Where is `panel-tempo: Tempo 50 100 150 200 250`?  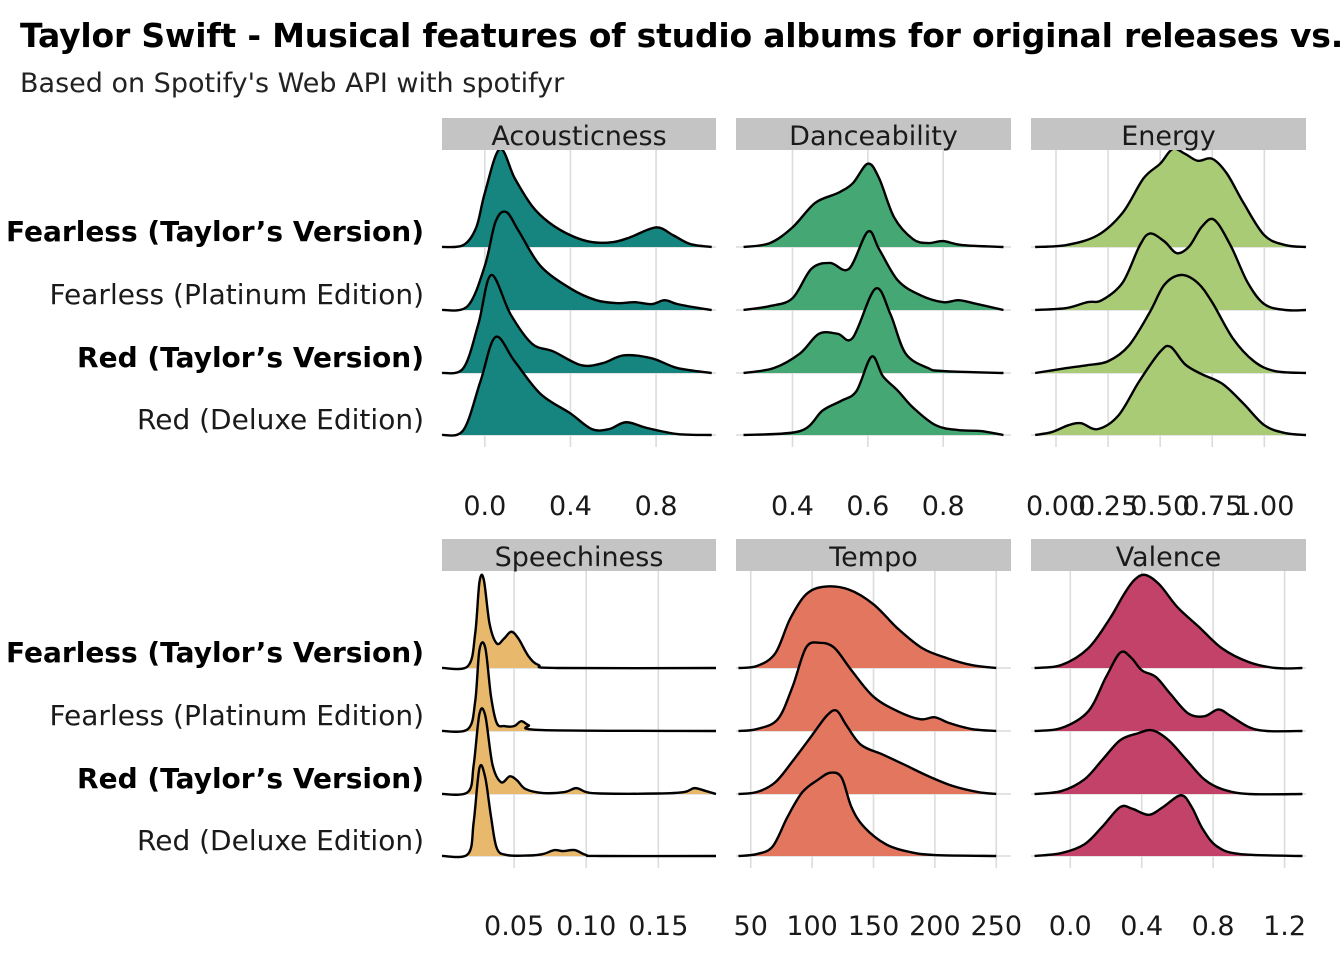 panel-tempo: Tempo 50 100 150 200 250 is located at coordinates (878, 740).